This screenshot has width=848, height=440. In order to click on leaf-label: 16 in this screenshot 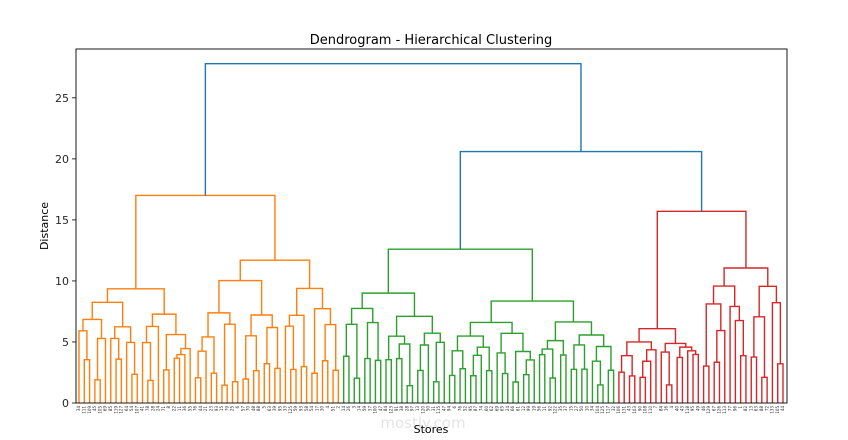, I will do `click(666, 409)`.